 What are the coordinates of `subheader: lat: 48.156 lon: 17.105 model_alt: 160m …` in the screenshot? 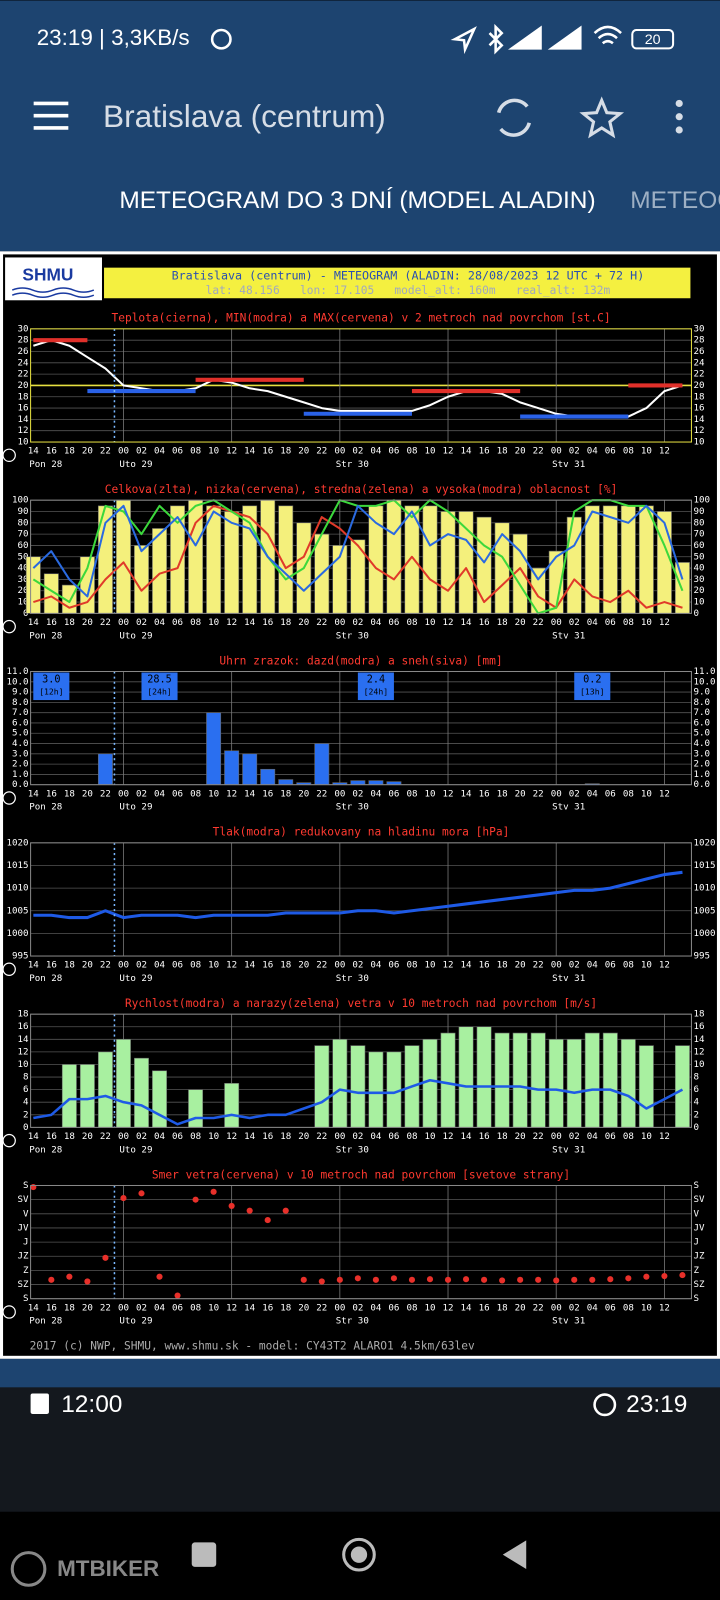 It's located at (408, 290).